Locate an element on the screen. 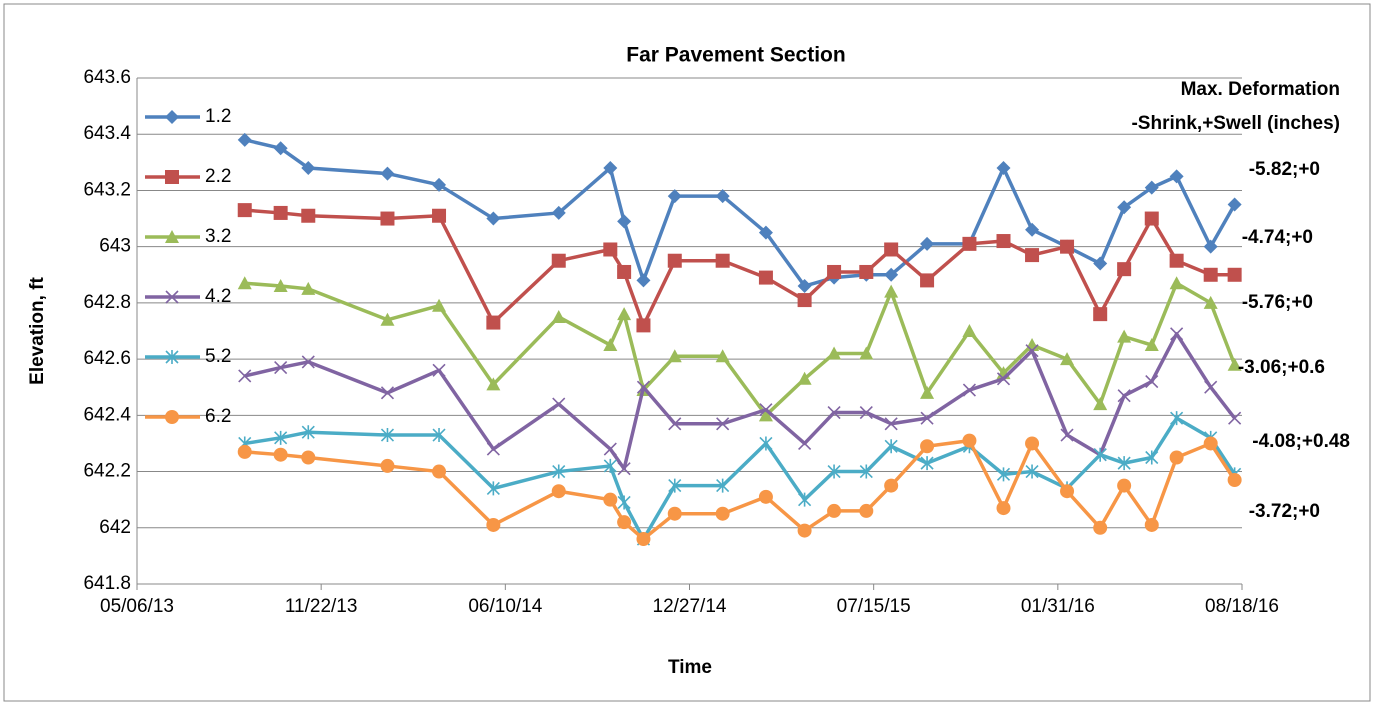 Image resolution: width=1376 pixels, height=707 pixels. y-tick-label: 641.8 is located at coordinates (107, 583).